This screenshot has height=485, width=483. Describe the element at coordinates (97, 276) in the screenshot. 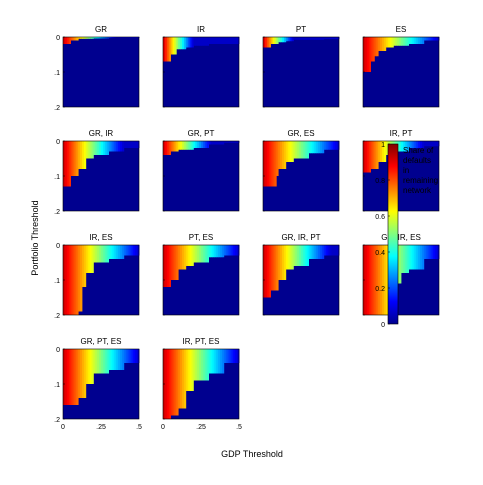

I see `panel: IR, ES 0 .1 .2` at that location.